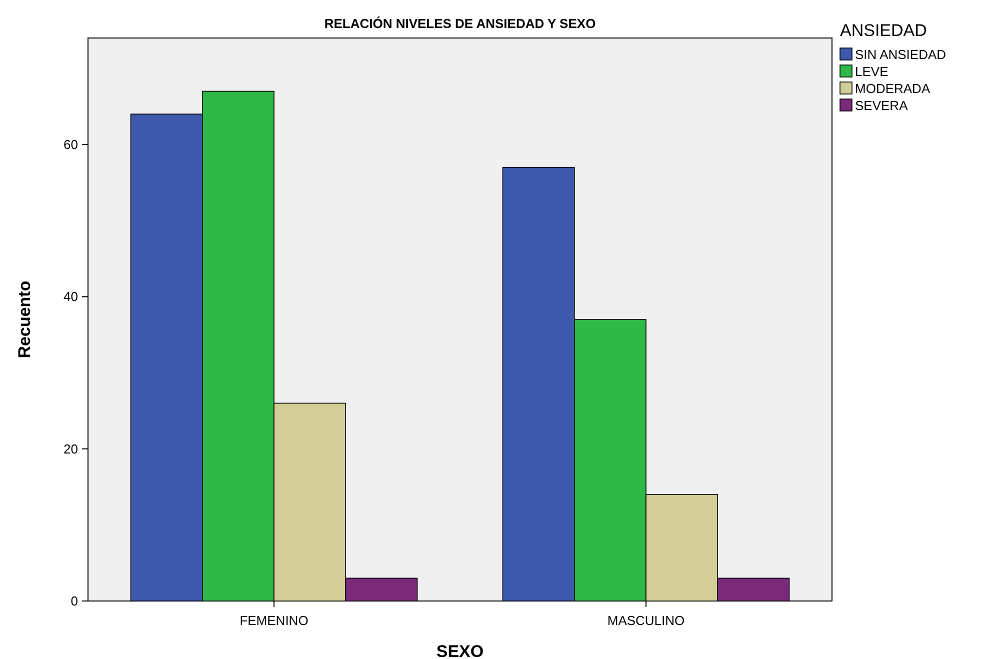 Image resolution: width=987 pixels, height=659 pixels. Describe the element at coordinates (892, 88) in the screenshot. I see `legend-label: MODERADA` at that location.